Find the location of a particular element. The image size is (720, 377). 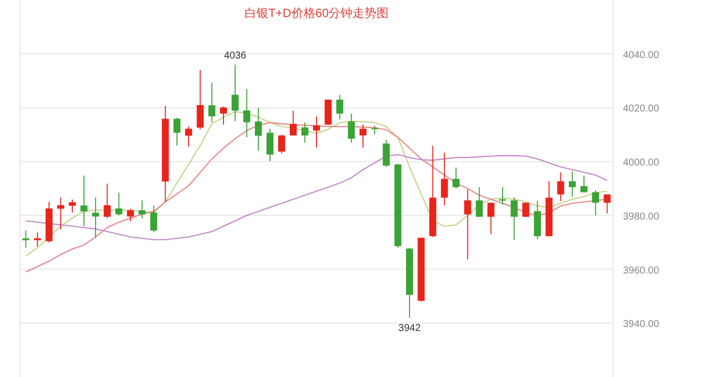

y-tick-label: 3940.00 is located at coordinates (641, 324).